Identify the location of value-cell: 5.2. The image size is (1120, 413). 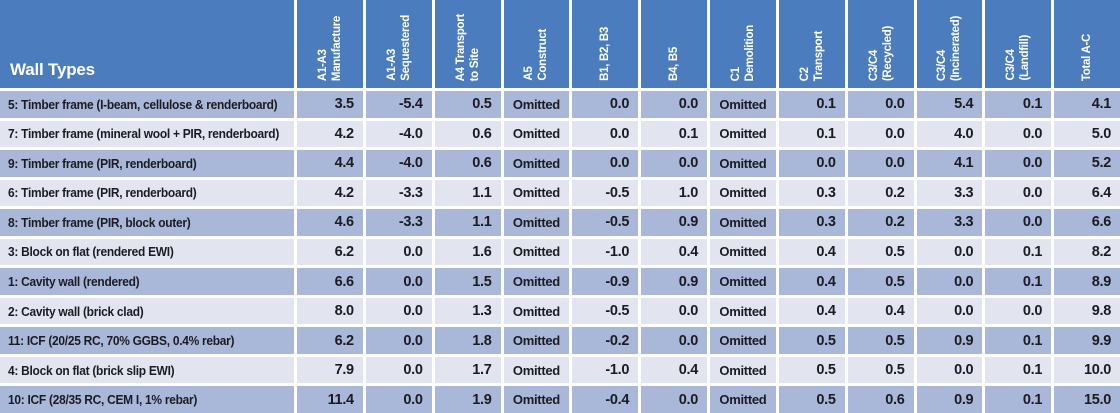
(1087, 163).